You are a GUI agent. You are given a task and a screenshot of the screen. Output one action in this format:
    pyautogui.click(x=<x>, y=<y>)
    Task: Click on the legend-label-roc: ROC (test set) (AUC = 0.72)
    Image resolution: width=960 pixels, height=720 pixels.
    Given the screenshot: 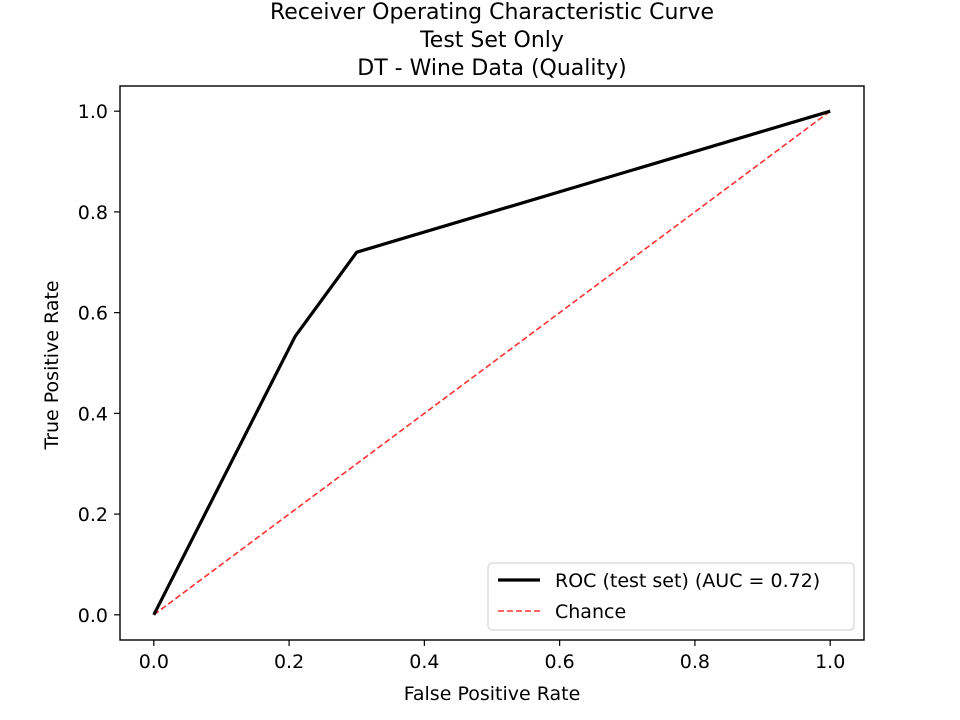 What is the action you would take?
    pyautogui.click(x=687, y=581)
    